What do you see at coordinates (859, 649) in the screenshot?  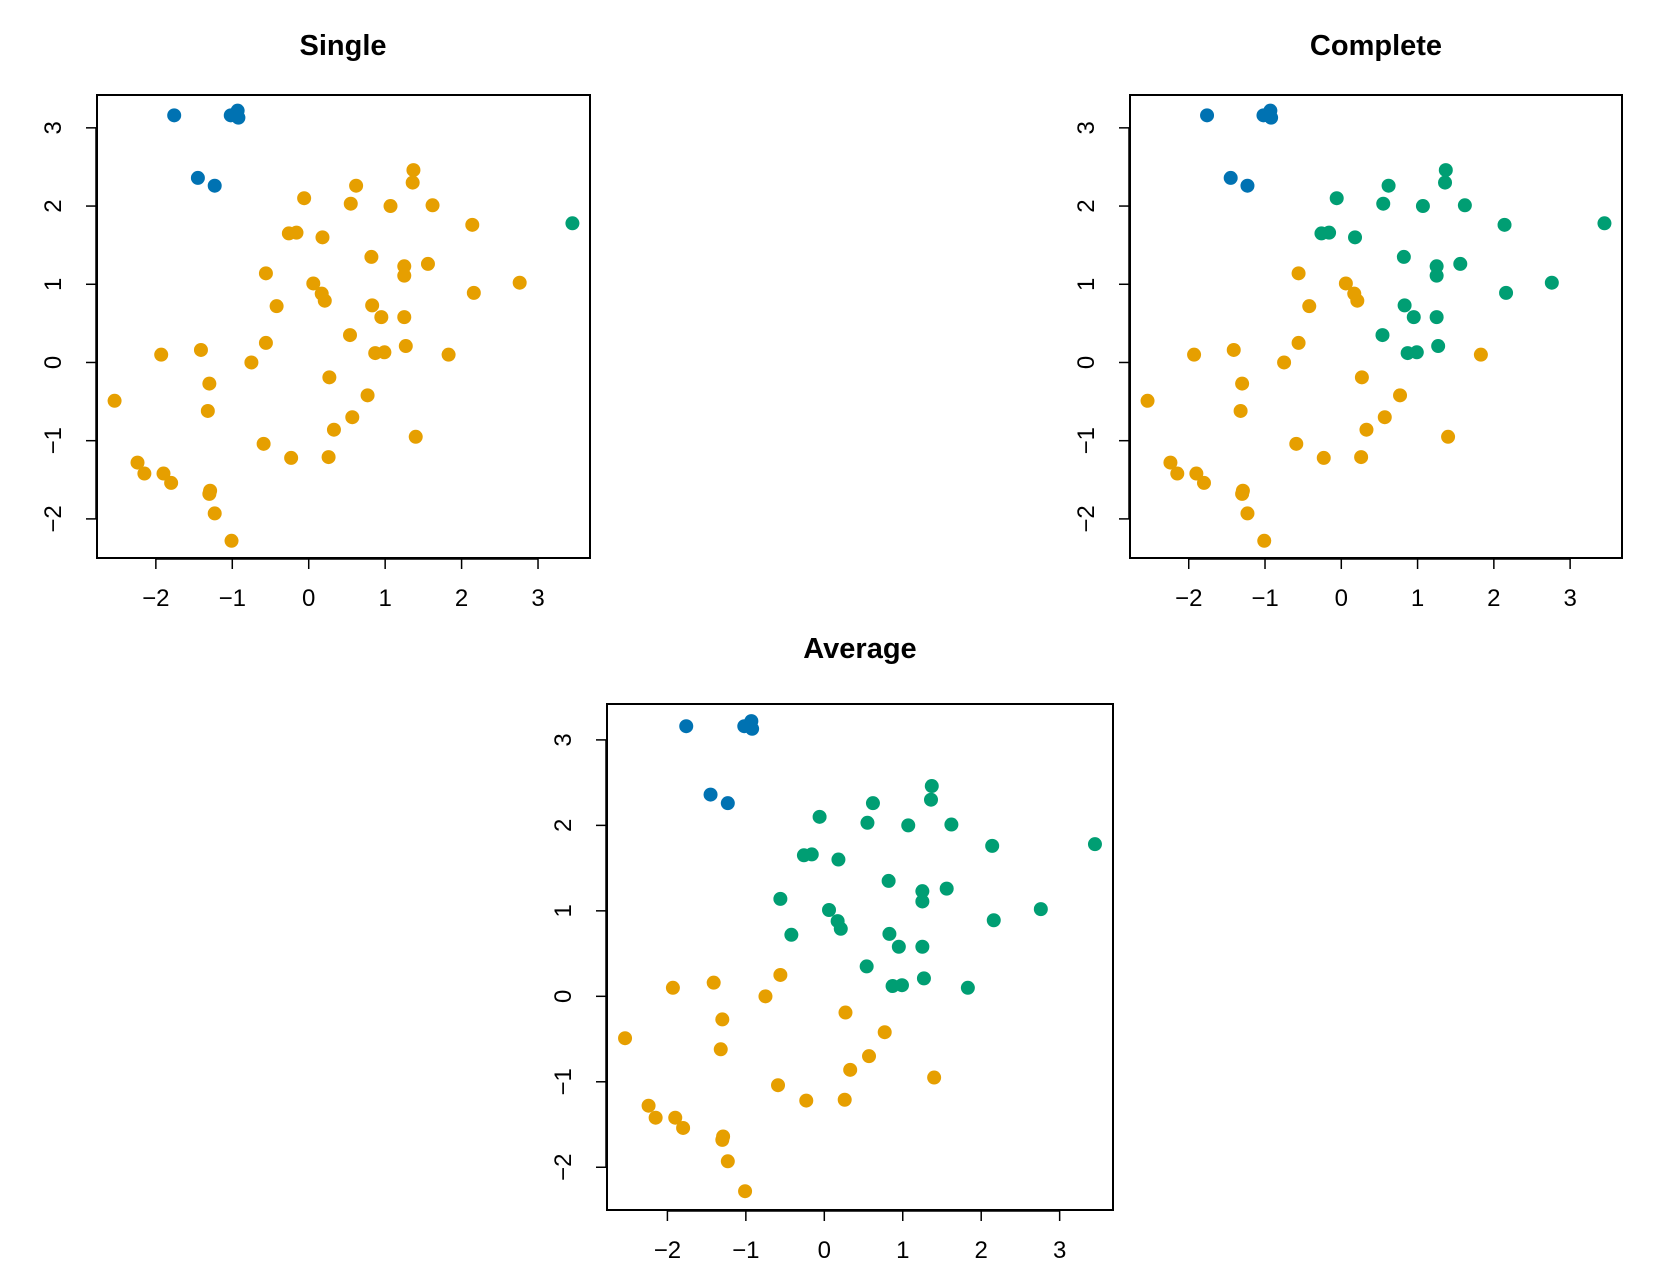 I see `chart-title: Average` at bounding box center [859, 649].